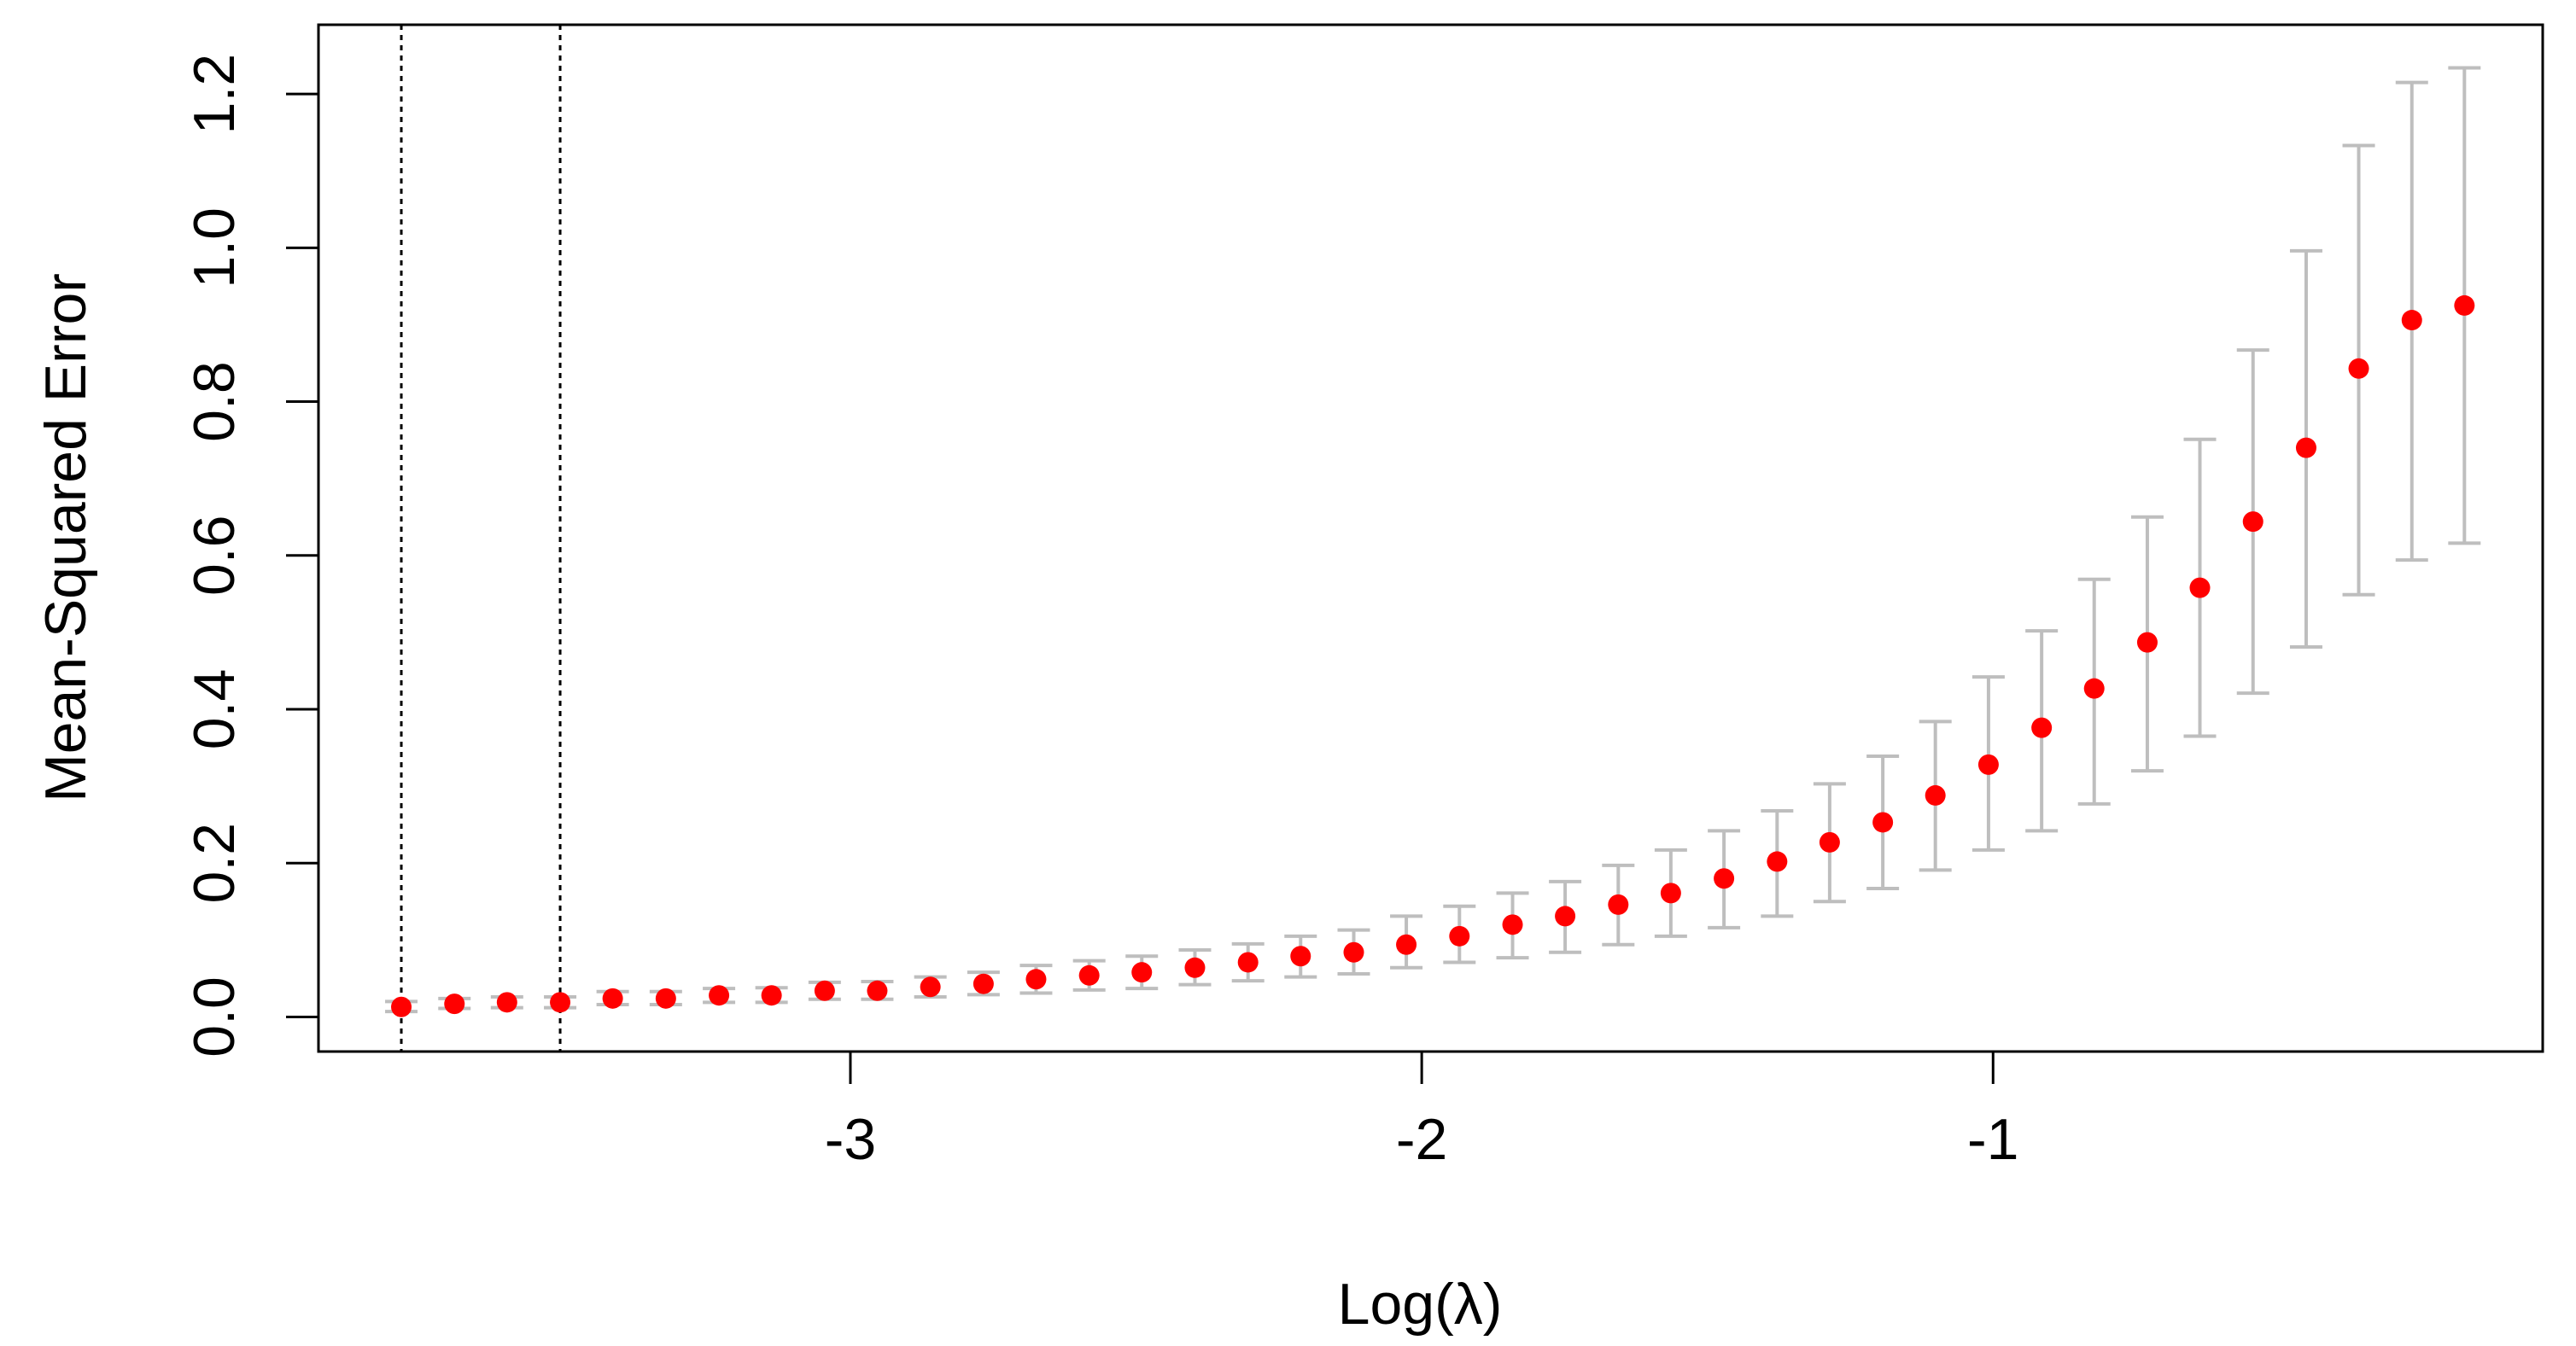 This screenshot has width=2576, height=1346. I want to click on x-tick-label: -1, so click(1993, 1140).